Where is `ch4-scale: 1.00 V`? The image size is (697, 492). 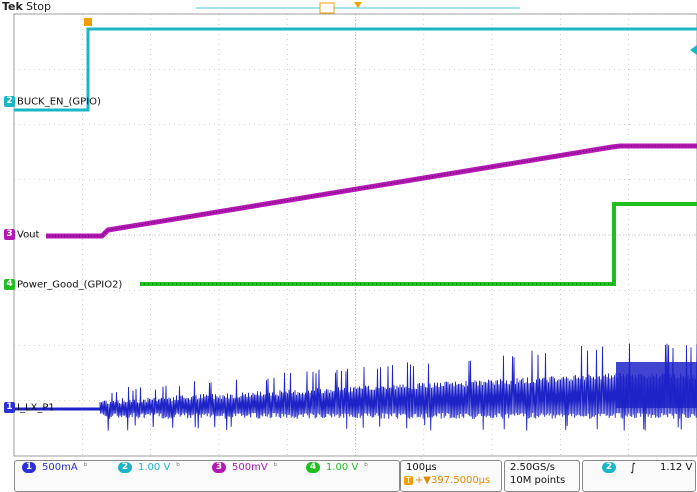
ch4-scale: 1.00 V is located at coordinates (342, 467).